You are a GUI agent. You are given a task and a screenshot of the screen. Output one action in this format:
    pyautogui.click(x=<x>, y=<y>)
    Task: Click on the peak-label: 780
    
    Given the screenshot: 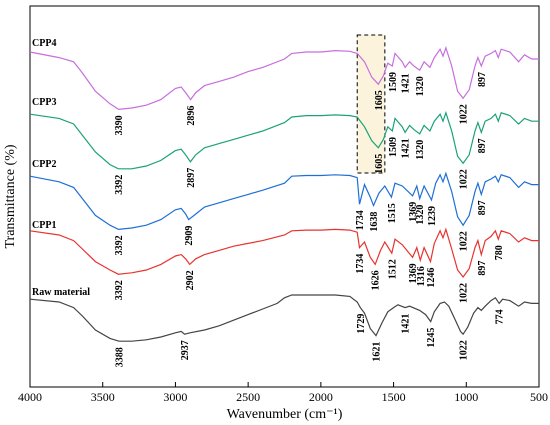 What is the action you would take?
    pyautogui.click(x=499, y=252)
    